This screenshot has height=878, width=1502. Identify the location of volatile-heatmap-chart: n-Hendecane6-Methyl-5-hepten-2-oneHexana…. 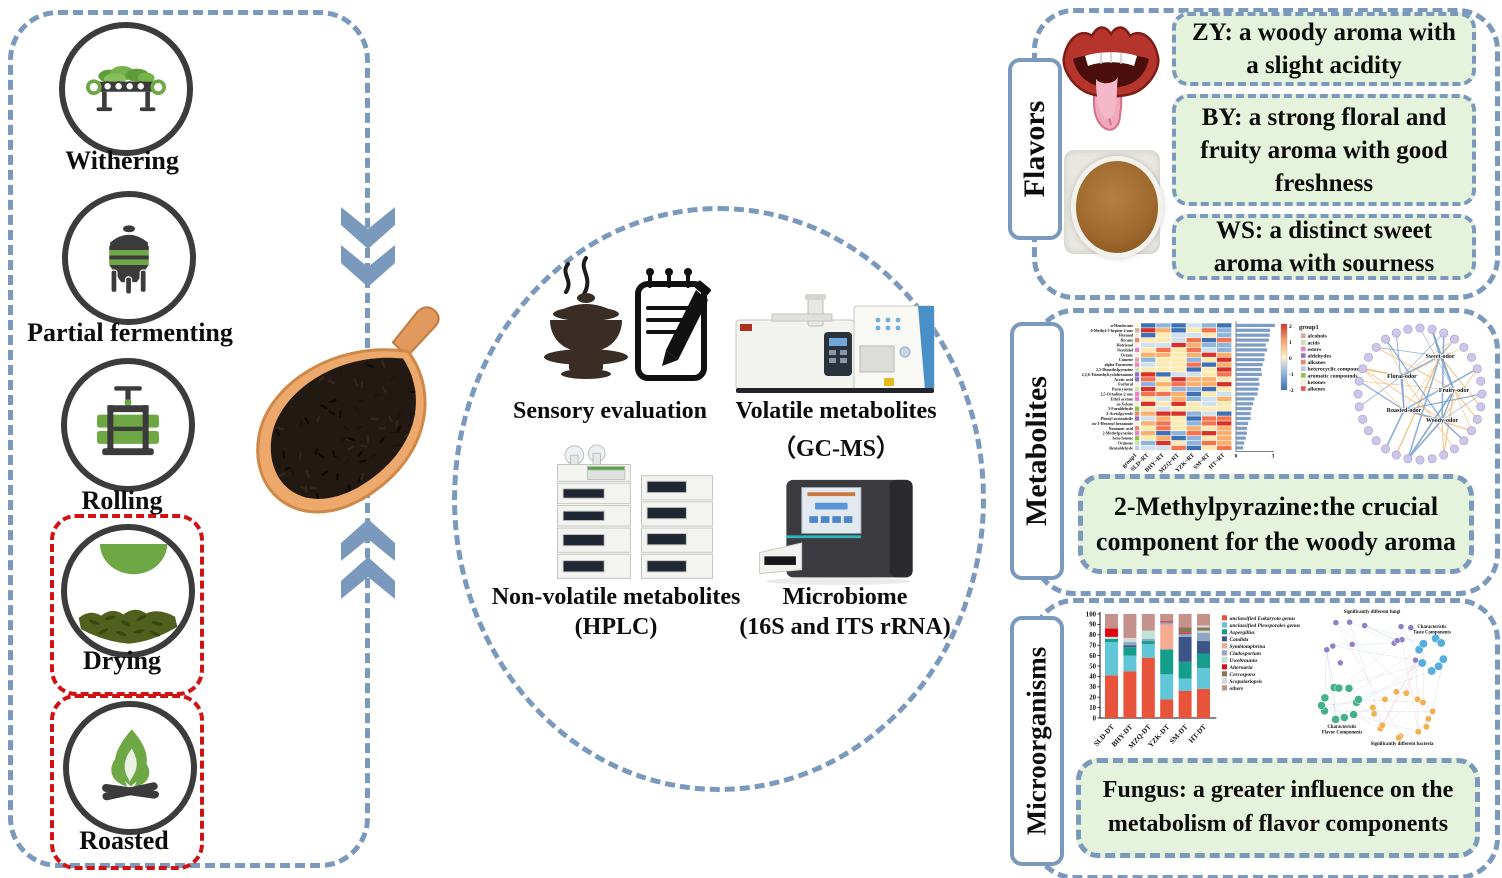
(1224, 398).